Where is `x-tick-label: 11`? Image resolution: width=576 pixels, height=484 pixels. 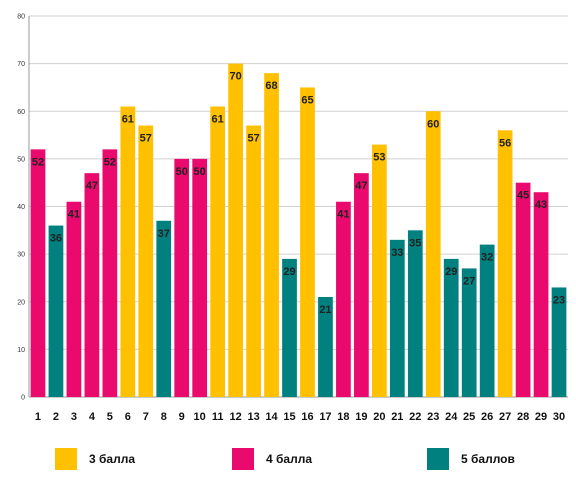 x-tick-label: 11 is located at coordinates (218, 417).